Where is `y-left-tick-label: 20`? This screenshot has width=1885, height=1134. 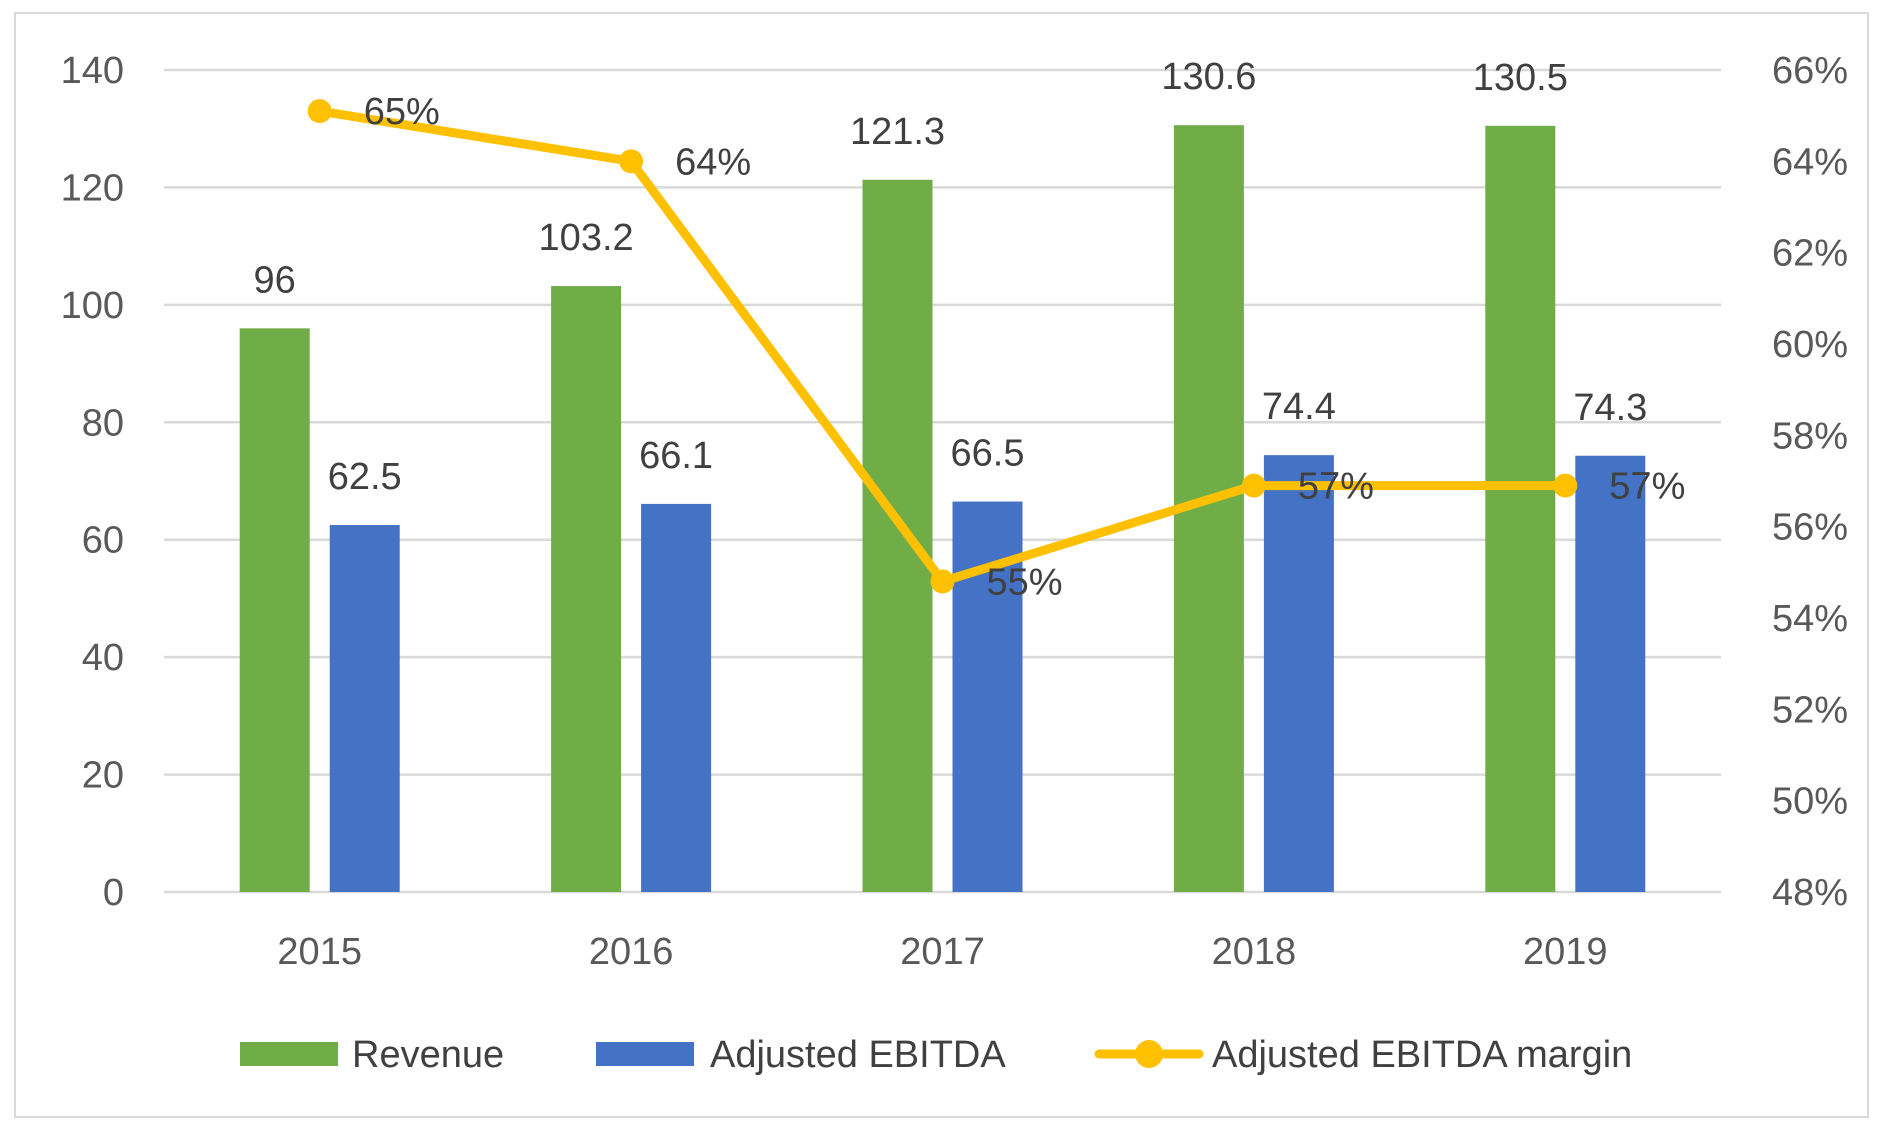 y-left-tick-label: 20 is located at coordinates (103, 776).